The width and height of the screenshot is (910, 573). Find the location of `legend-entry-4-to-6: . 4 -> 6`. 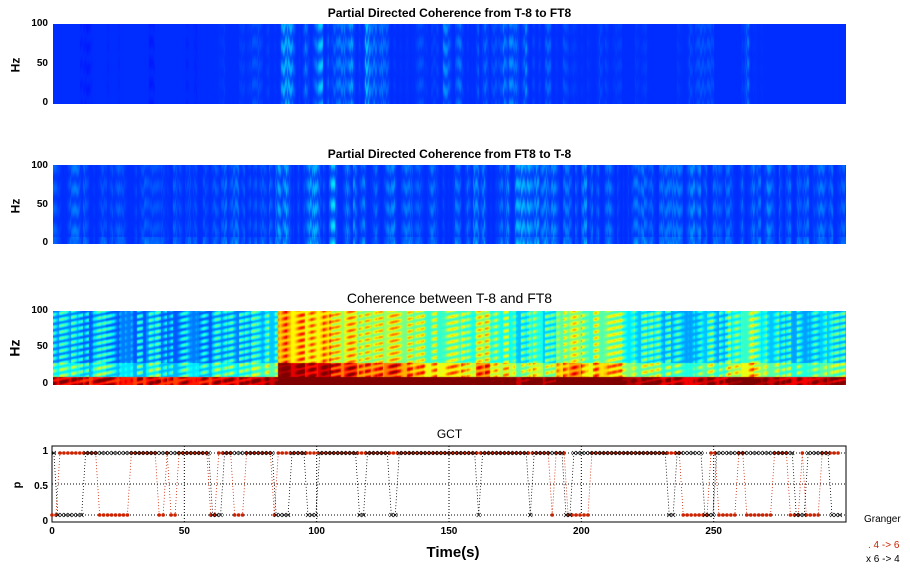

legend-entry-4-to-6: . 4 -> 6 is located at coordinates (884, 545).